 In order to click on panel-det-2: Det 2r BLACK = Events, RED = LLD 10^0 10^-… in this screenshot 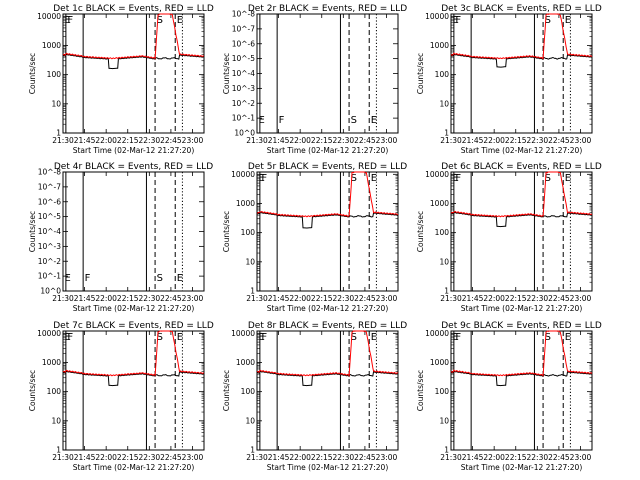, I will do `click(314, 79)`.